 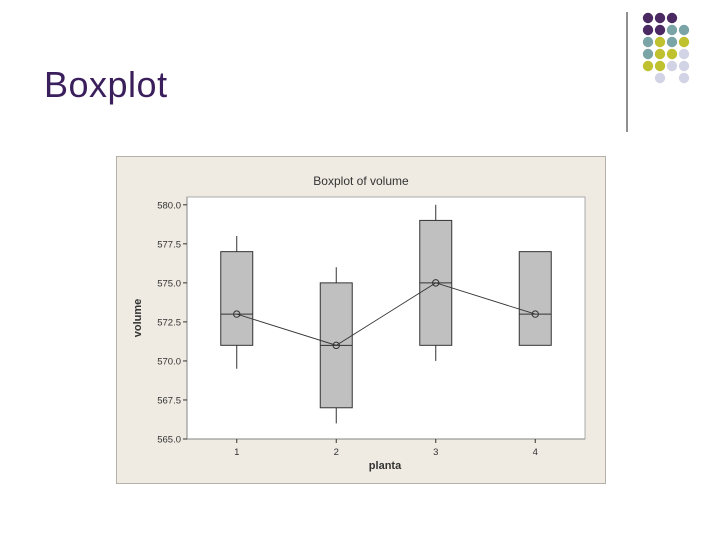 What do you see at coordinates (169, 361) in the screenshot?
I see `y-tick-label: 570.0` at bounding box center [169, 361].